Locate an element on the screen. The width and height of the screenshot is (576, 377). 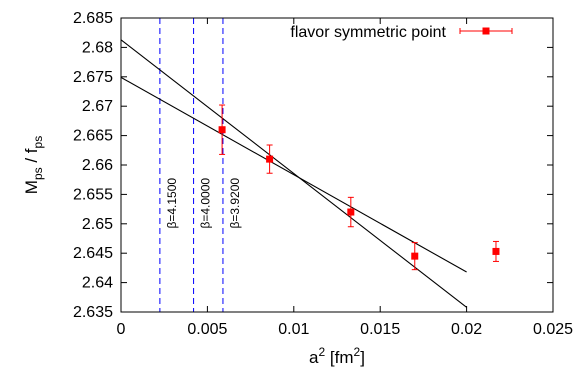
x-axis-label-base: a is located at coordinates (314, 357).